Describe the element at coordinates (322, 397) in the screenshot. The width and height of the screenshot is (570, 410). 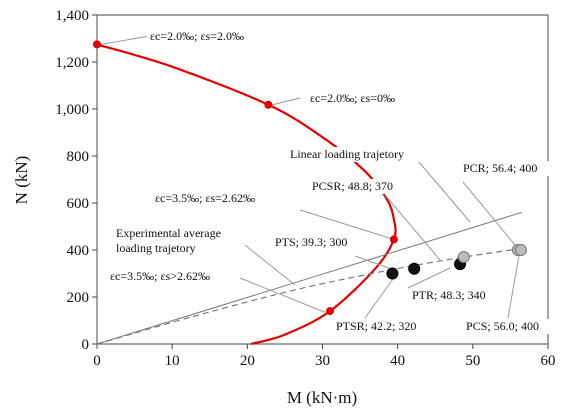
I see `x-axis-title: M (kN·m)` at that location.